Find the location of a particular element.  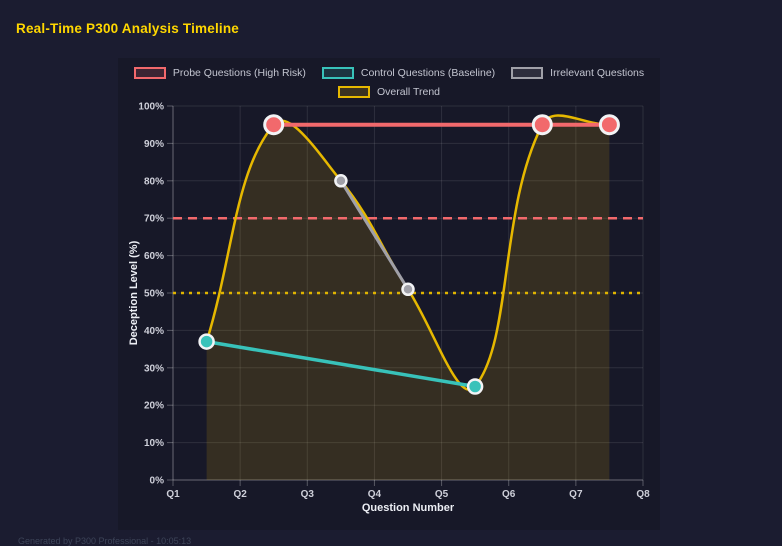

x-tick-label: Q7 is located at coordinates (576, 494).